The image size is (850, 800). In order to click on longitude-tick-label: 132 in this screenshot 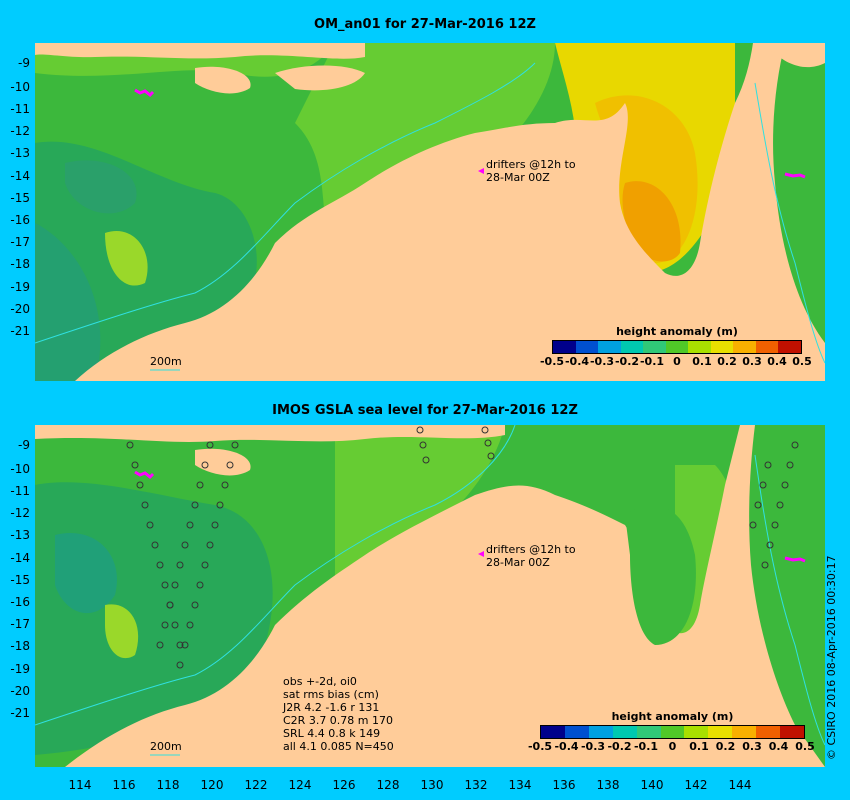, I will do `click(476, 785)`.